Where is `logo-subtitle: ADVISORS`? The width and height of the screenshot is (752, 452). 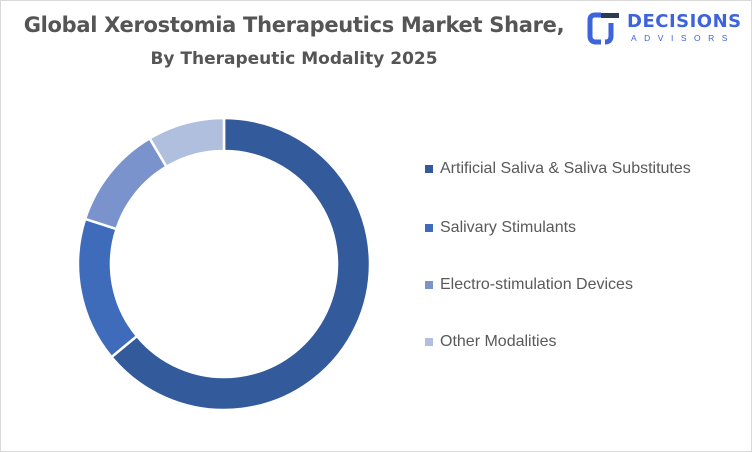 logo-subtitle: ADVISORS is located at coordinates (683, 38).